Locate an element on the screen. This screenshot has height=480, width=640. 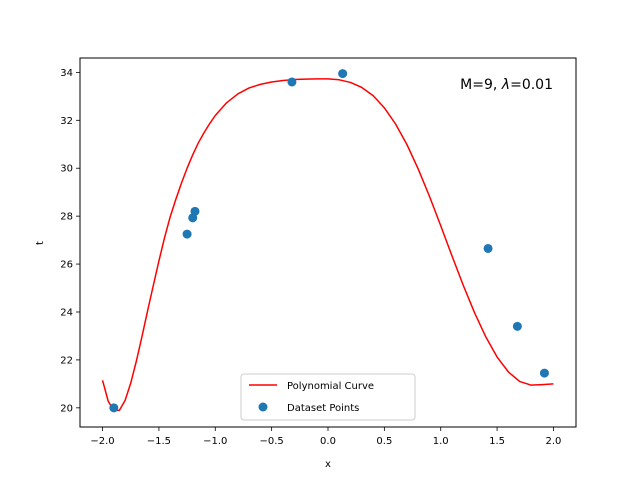
x-axis-label: x is located at coordinates (328, 464).